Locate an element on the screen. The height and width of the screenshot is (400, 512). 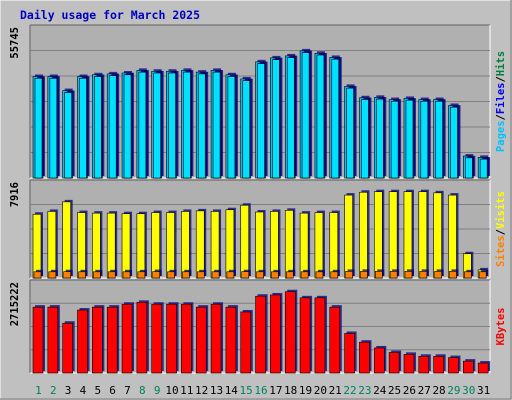
x-tick-label: 29 is located at coordinates (453, 390).